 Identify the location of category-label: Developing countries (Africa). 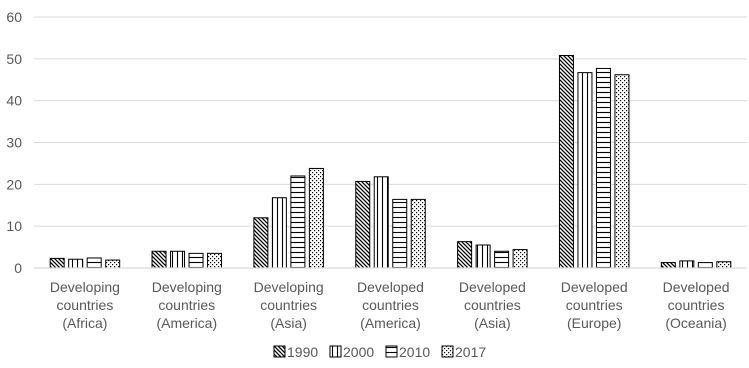
(85, 305).